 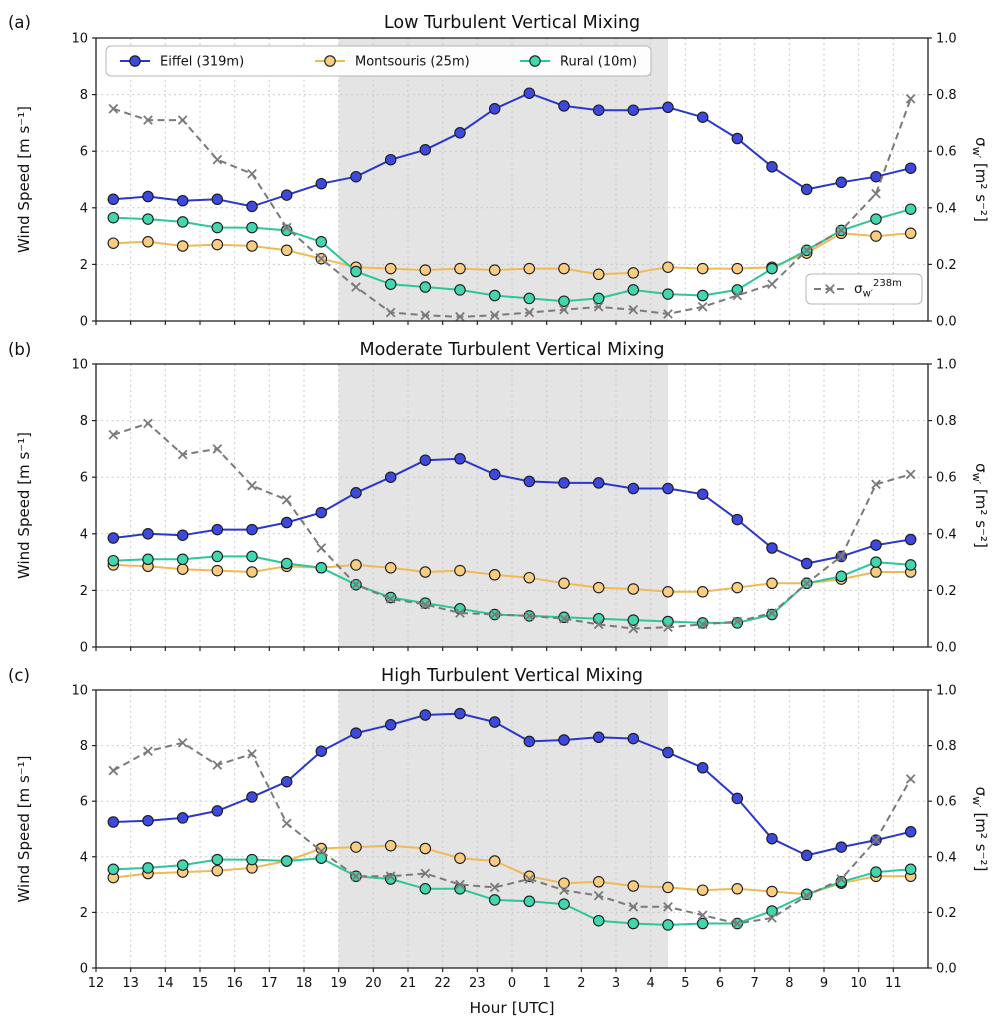 What do you see at coordinates (824, 983) in the screenshot?
I see `x-tick-label: 9` at bounding box center [824, 983].